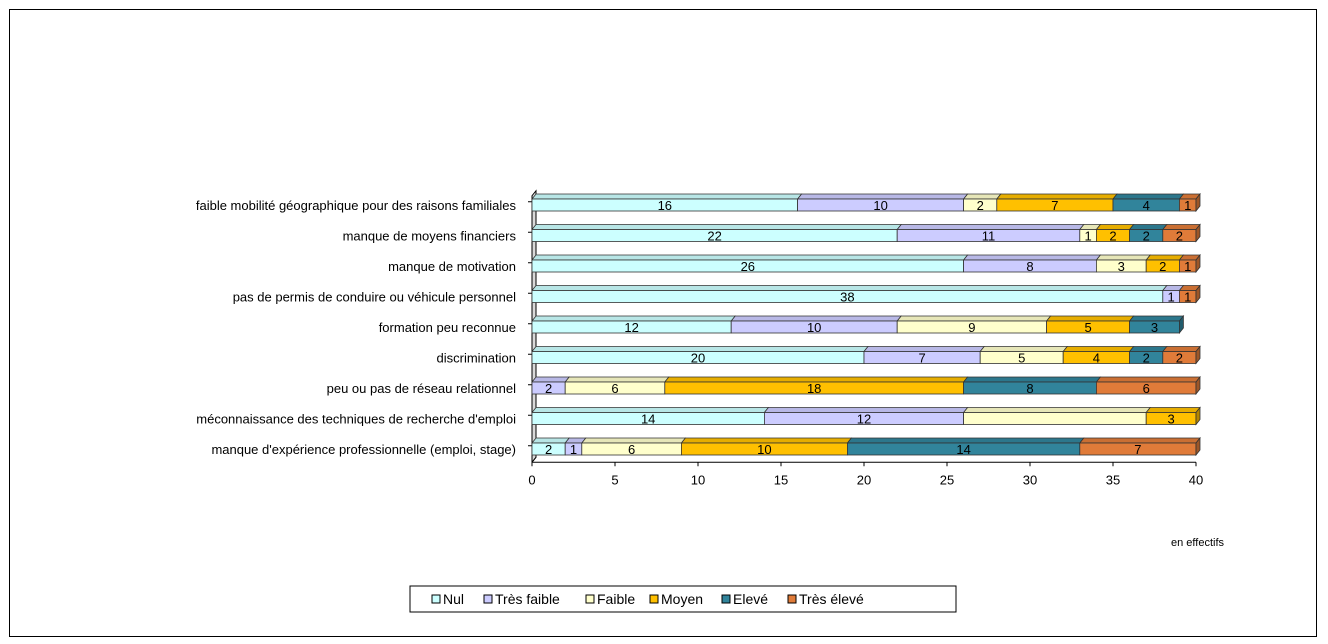 This screenshot has width=1328, height=644. I want to click on legend-label: Moyen, so click(682, 599).